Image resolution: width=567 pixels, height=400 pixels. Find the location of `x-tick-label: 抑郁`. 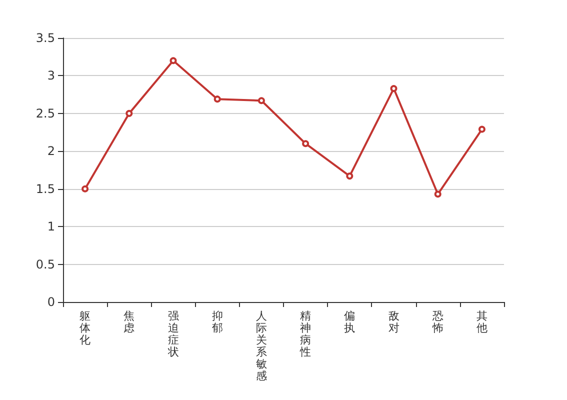

x-tick-label: 抑郁 is located at coordinates (217, 322).